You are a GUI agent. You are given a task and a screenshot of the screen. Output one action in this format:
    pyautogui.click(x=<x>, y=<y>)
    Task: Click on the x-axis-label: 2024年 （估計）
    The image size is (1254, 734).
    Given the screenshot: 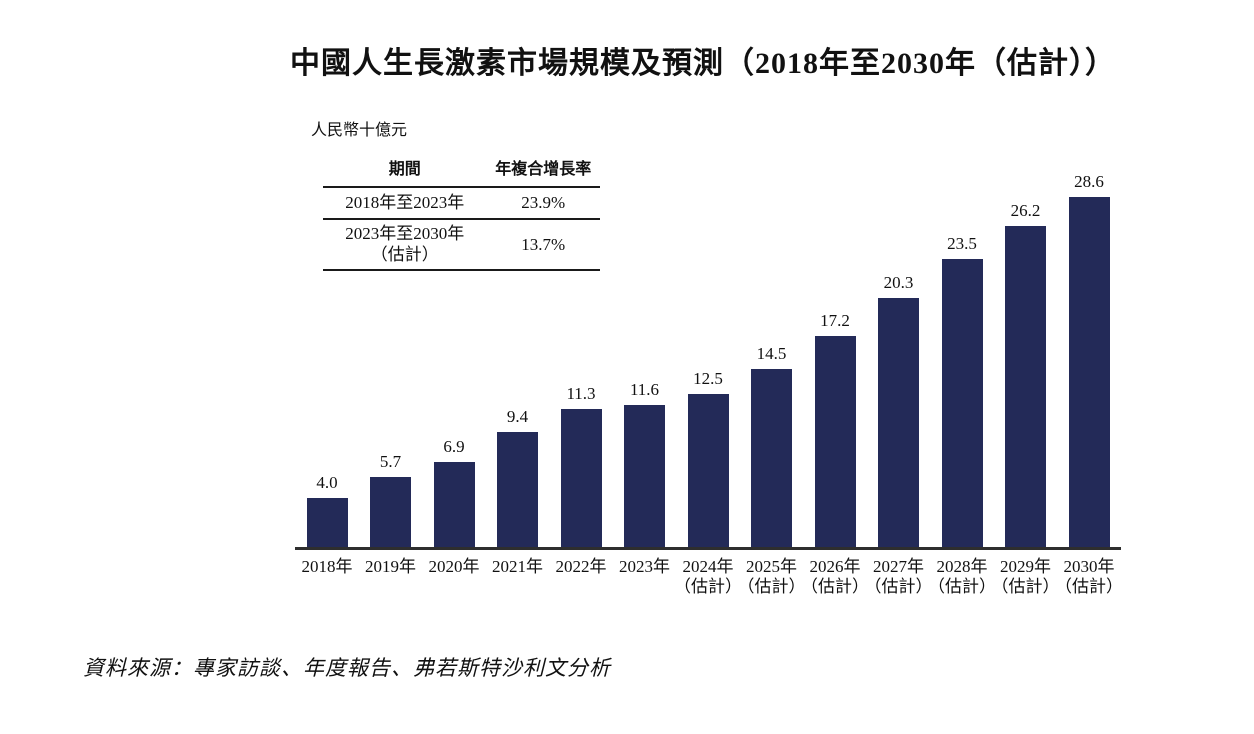 What is the action you would take?
    pyautogui.click(x=708, y=576)
    